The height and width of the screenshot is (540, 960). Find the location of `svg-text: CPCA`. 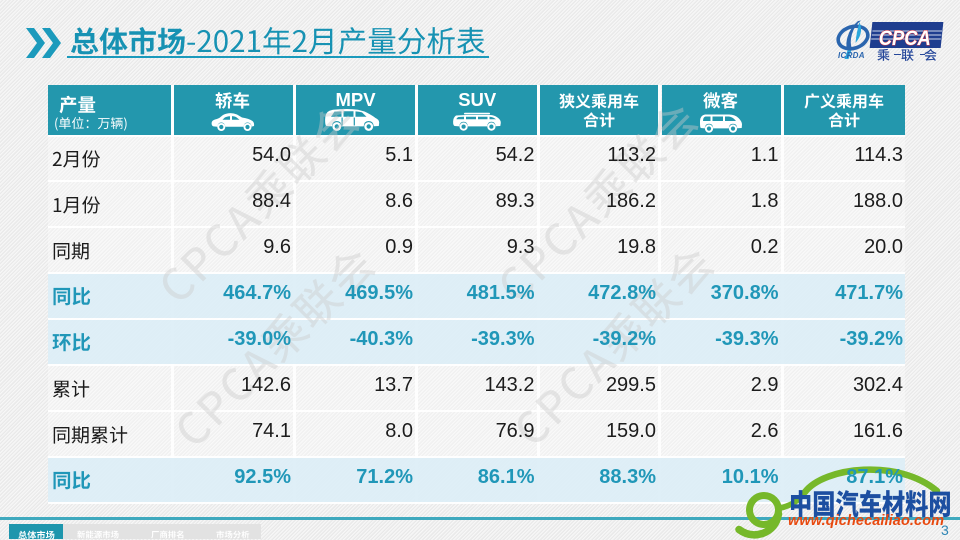

svg-text: CPCA is located at coordinates (905, 37).